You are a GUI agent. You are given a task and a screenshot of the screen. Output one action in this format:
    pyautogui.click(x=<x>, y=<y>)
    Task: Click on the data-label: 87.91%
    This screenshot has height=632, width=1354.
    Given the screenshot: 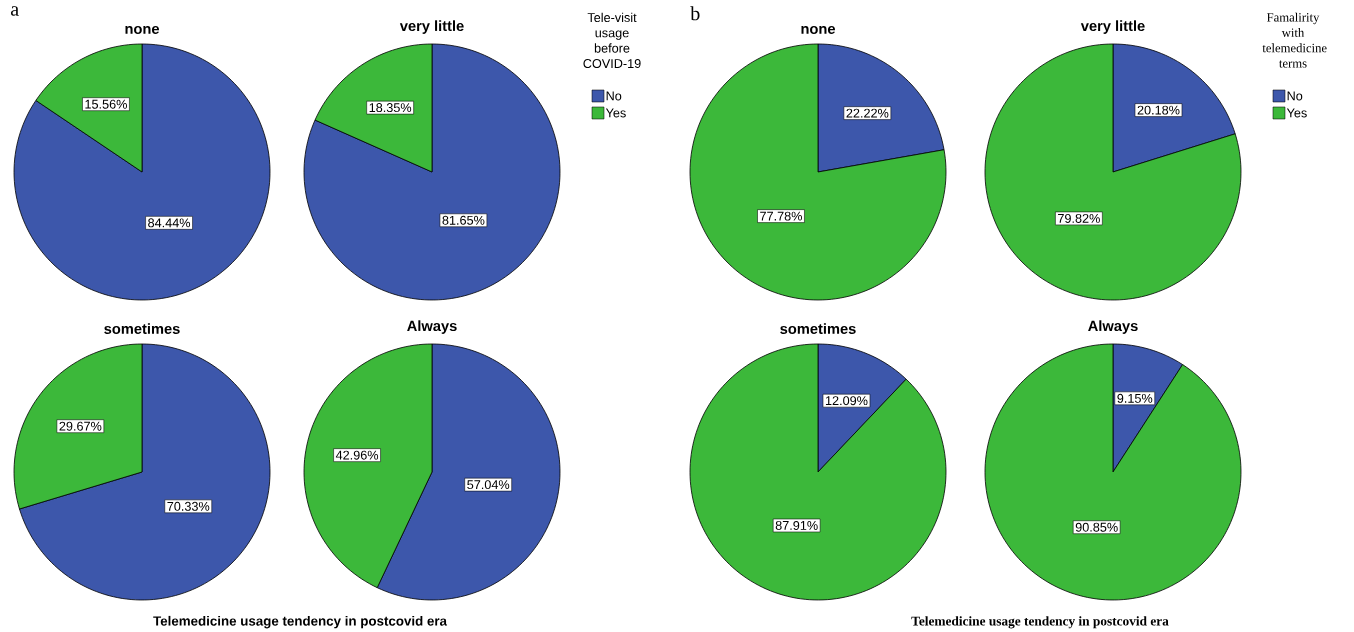 What is the action you would take?
    pyautogui.click(x=796, y=525)
    